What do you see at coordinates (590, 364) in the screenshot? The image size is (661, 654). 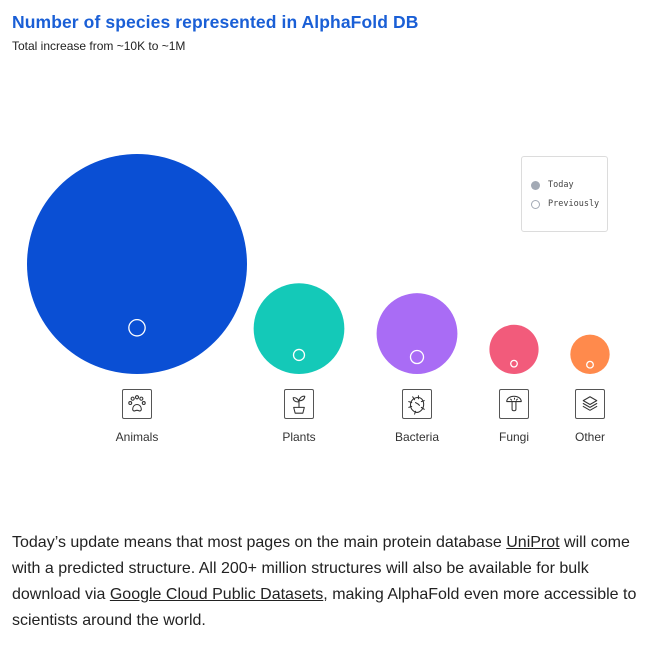 I see `bubble-previously-other` at bounding box center [590, 364].